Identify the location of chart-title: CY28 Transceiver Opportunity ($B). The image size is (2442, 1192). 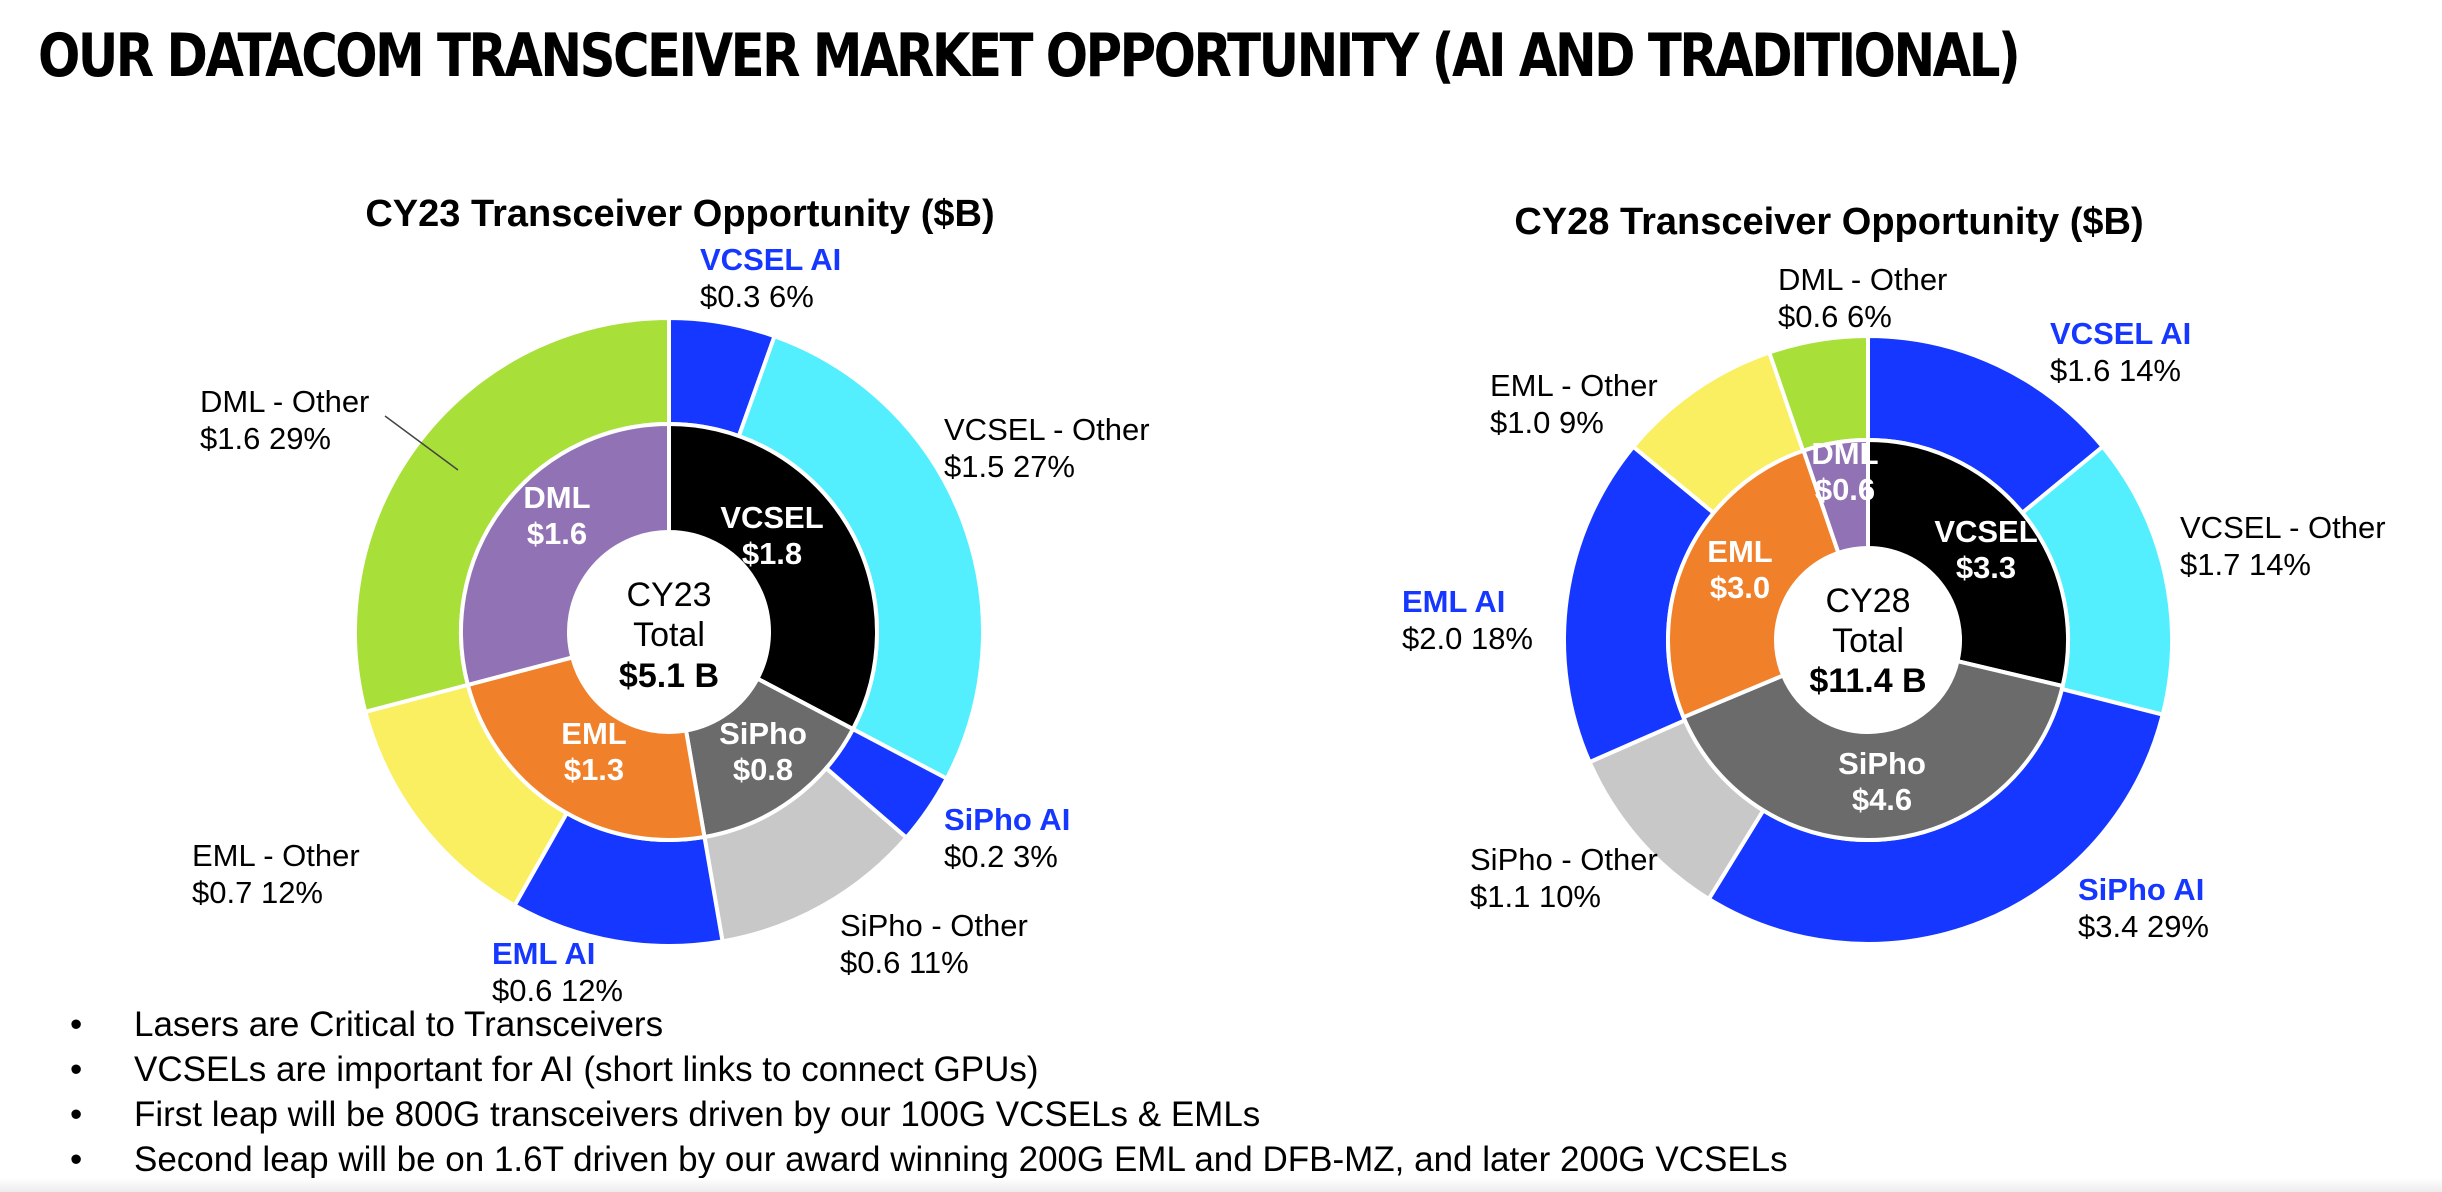
(1828, 222).